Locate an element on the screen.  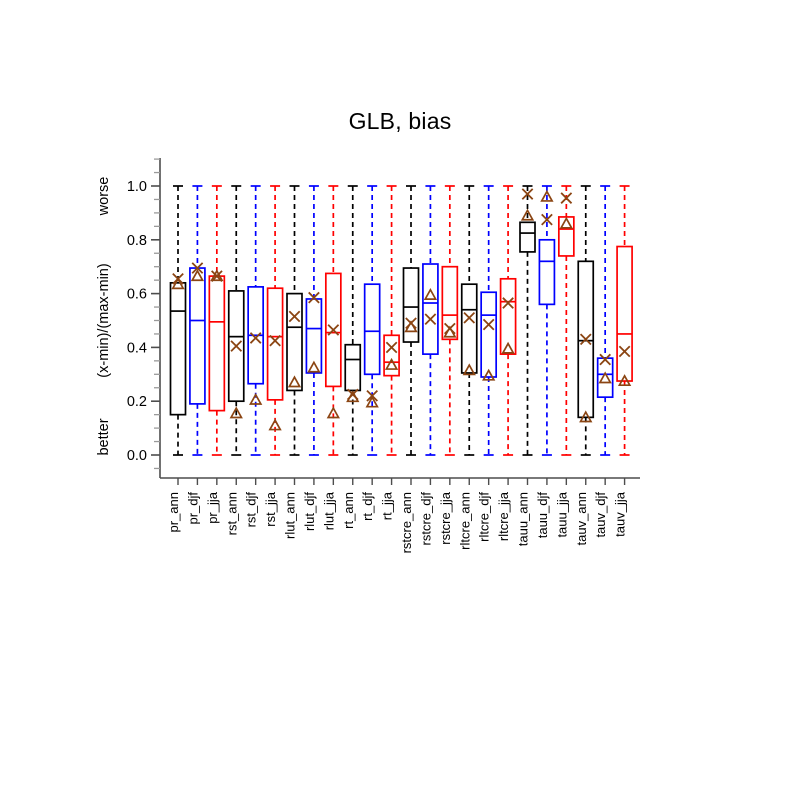
x-tick-label: tauv_djf is located at coordinates (600, 515).